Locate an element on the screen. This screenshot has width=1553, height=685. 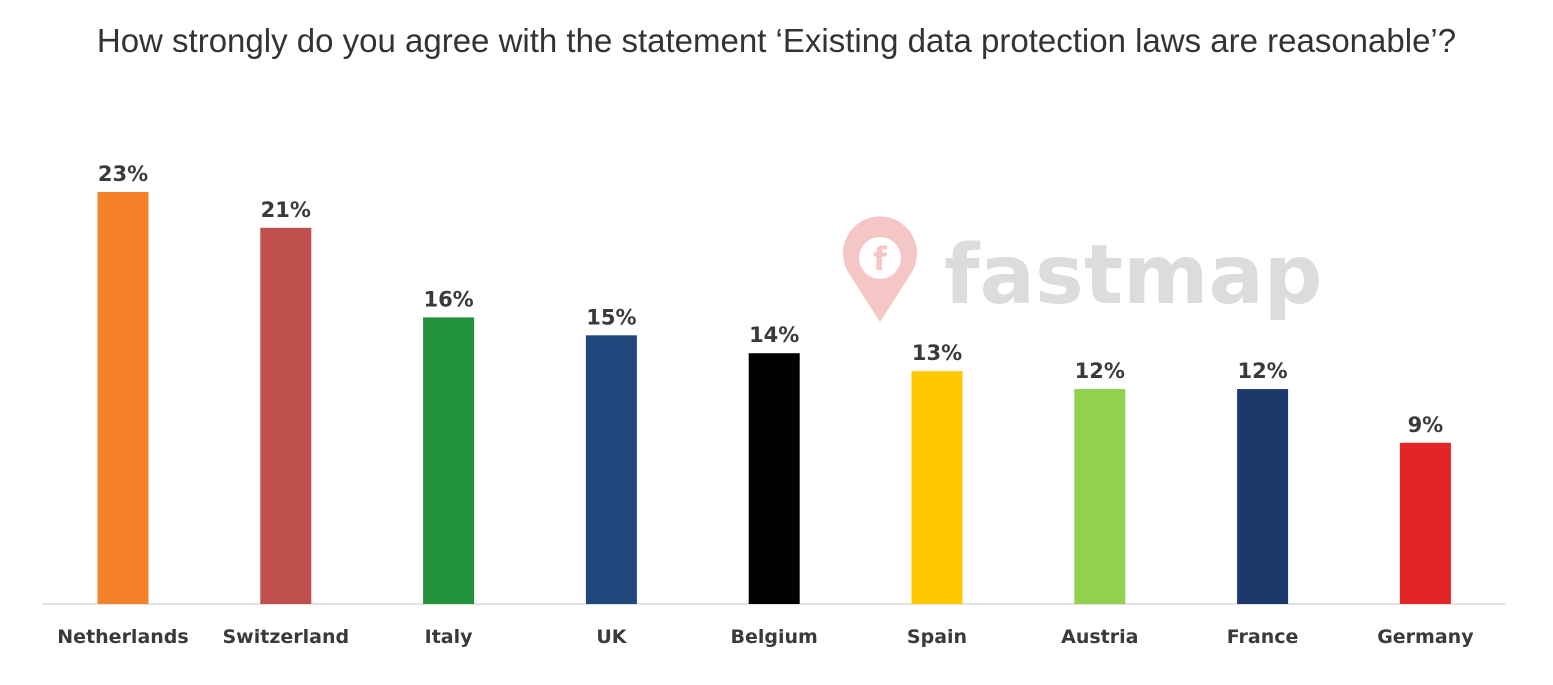
category-label-italy: Italy is located at coordinates (449, 637).